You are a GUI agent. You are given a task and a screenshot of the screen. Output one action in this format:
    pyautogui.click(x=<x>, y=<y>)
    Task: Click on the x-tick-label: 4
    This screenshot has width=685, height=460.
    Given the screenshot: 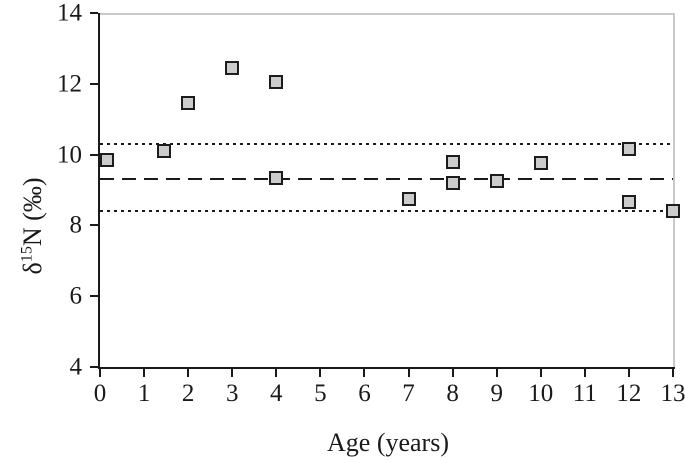 What is the action you would take?
    pyautogui.click(x=276, y=393)
    